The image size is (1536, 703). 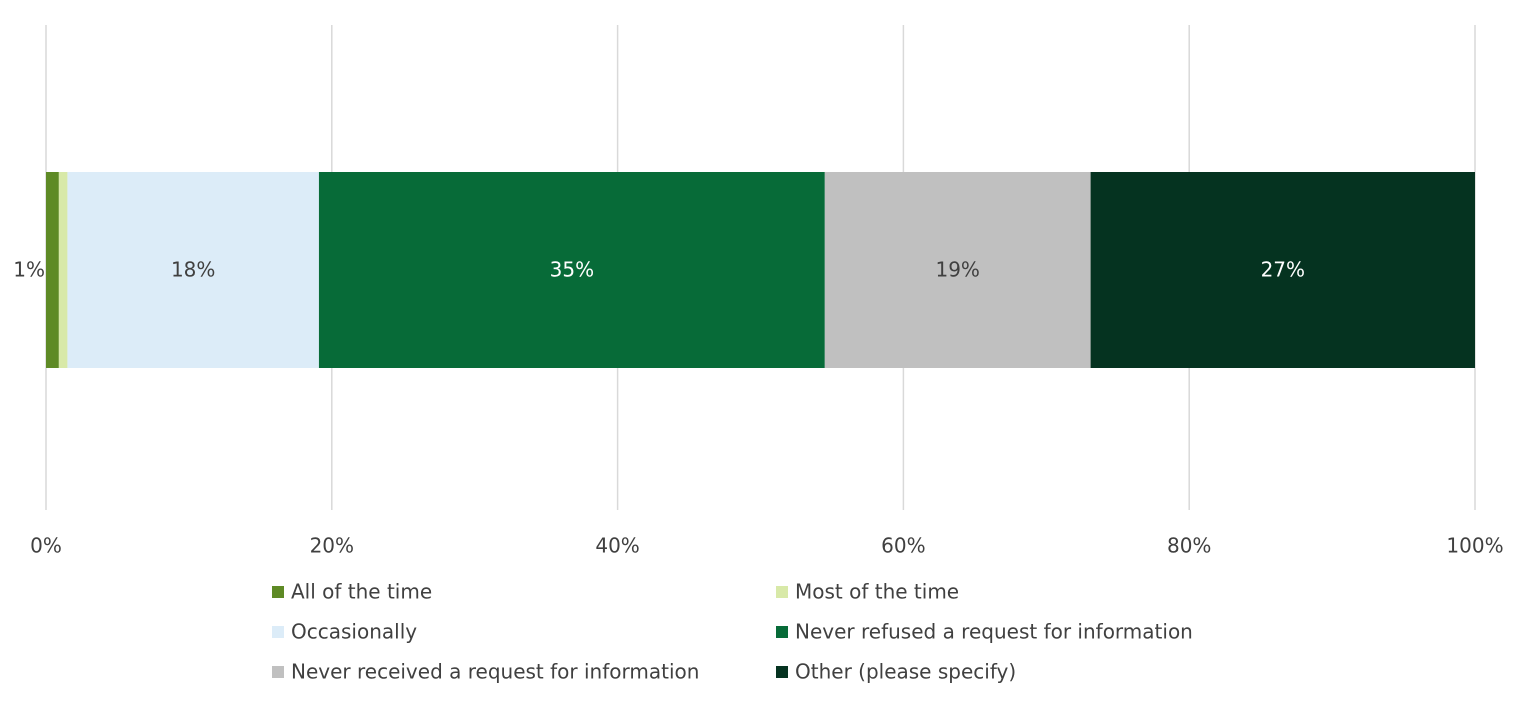 I want to click on data-label: 19%, so click(x=957, y=270).